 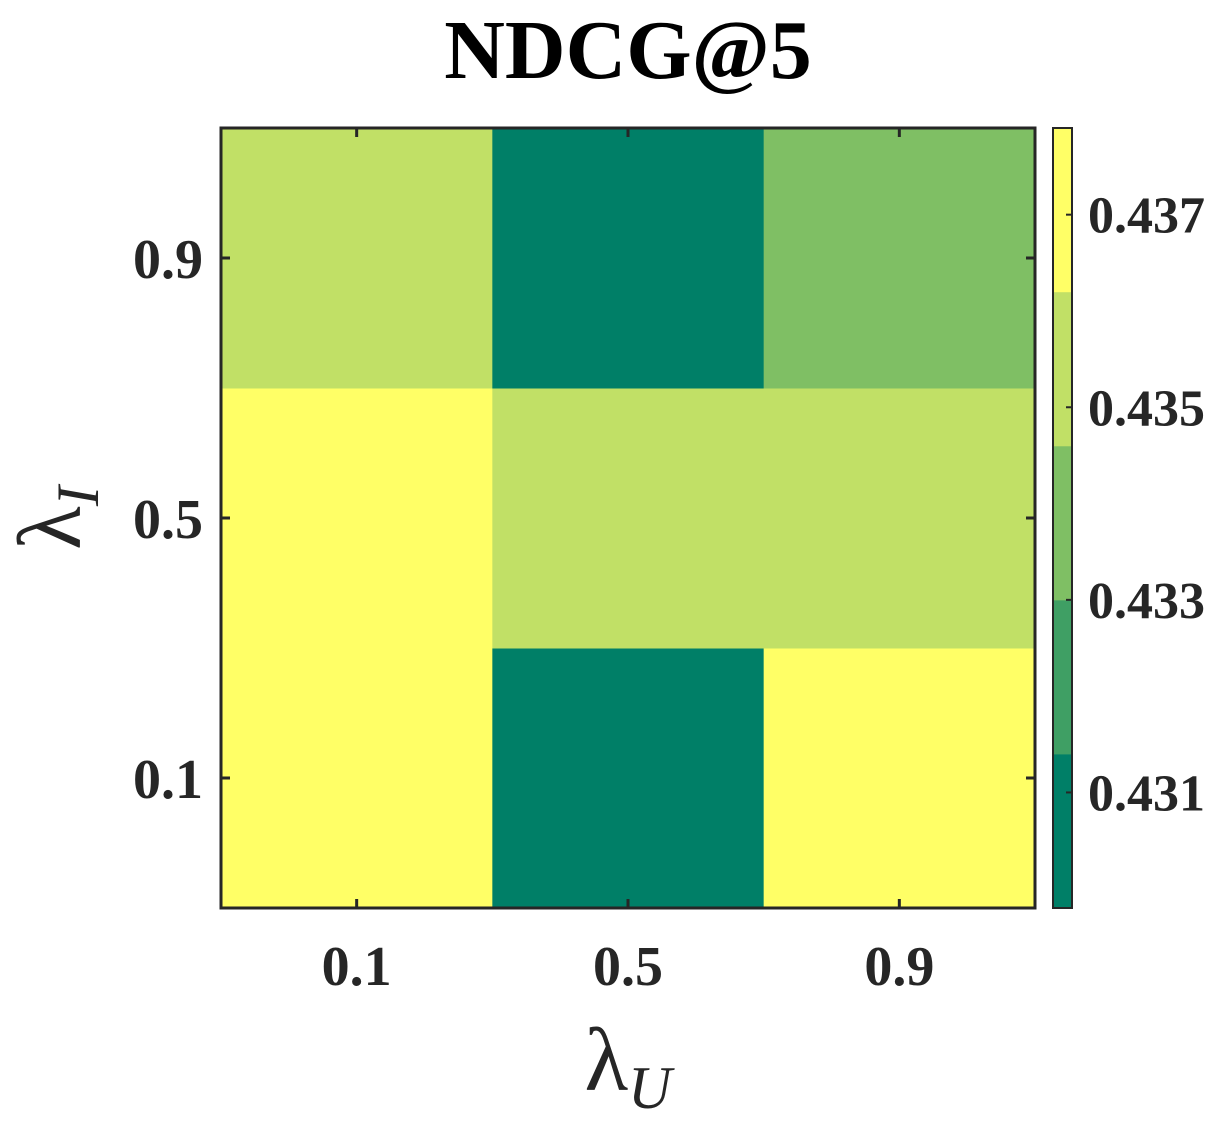 What do you see at coordinates (607, 1060) in the screenshot?
I see `x-axis-label-symbol: λ` at bounding box center [607, 1060].